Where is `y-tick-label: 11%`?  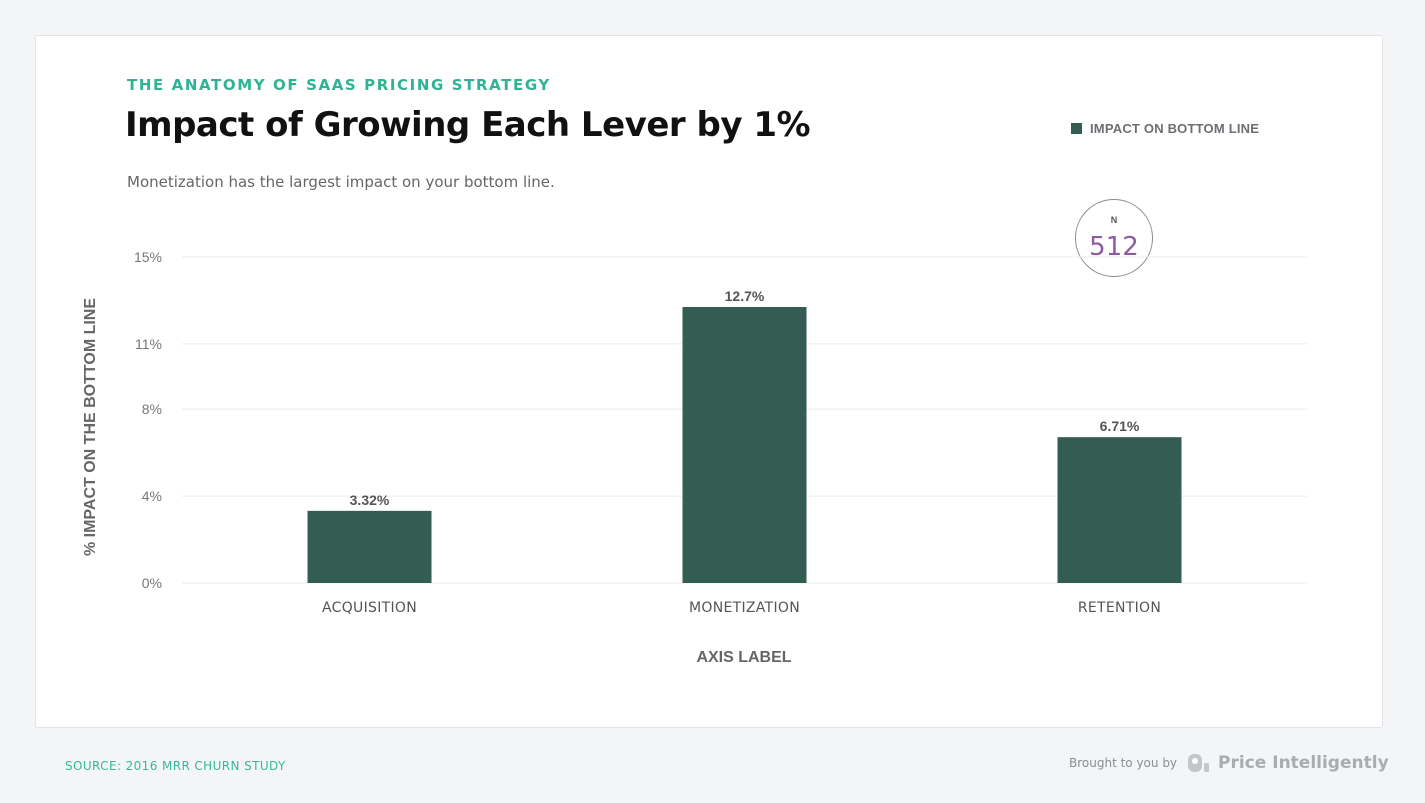 y-tick-label: 11% is located at coordinates (148, 344).